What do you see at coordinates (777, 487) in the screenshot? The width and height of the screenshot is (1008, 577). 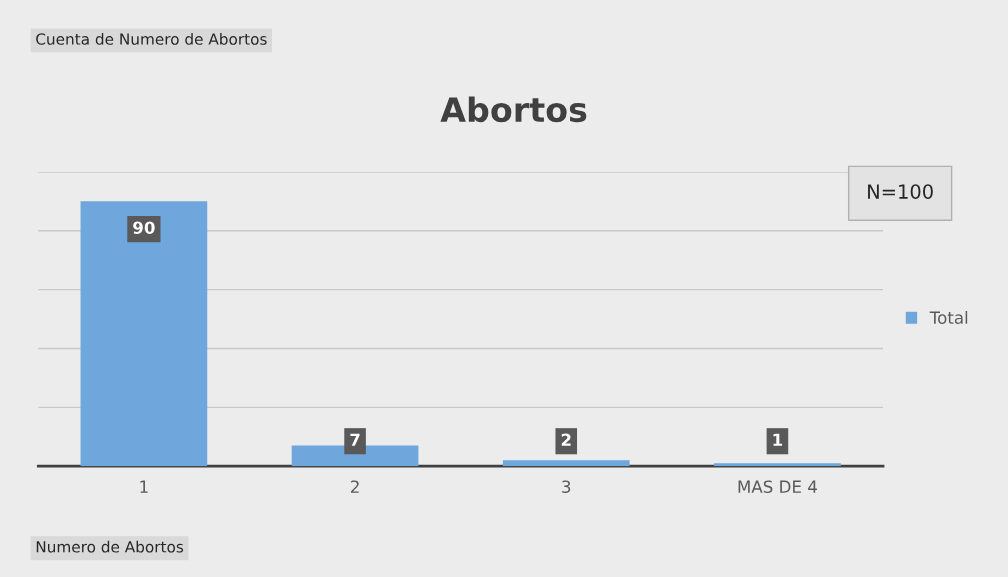 I see `x-tick-label: MAS DE 4` at bounding box center [777, 487].